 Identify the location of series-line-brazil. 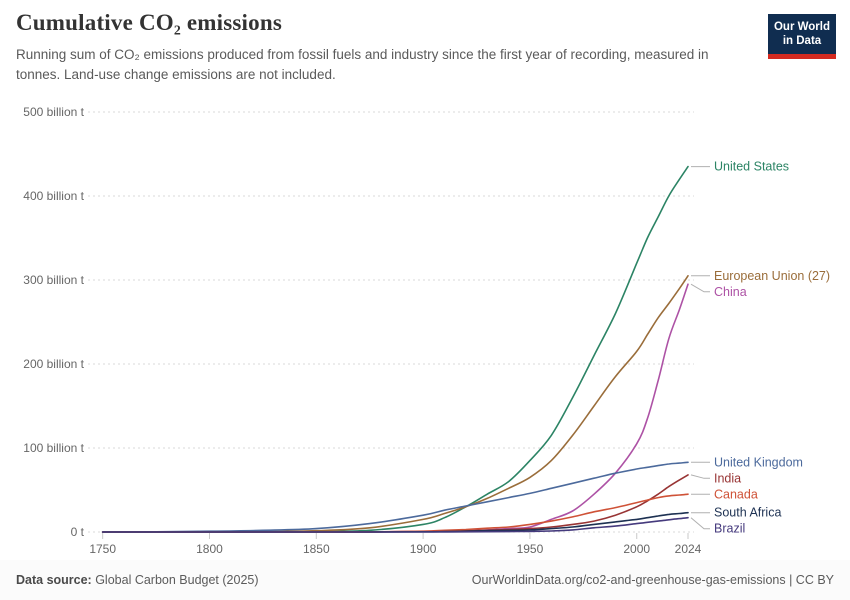
(395, 524).